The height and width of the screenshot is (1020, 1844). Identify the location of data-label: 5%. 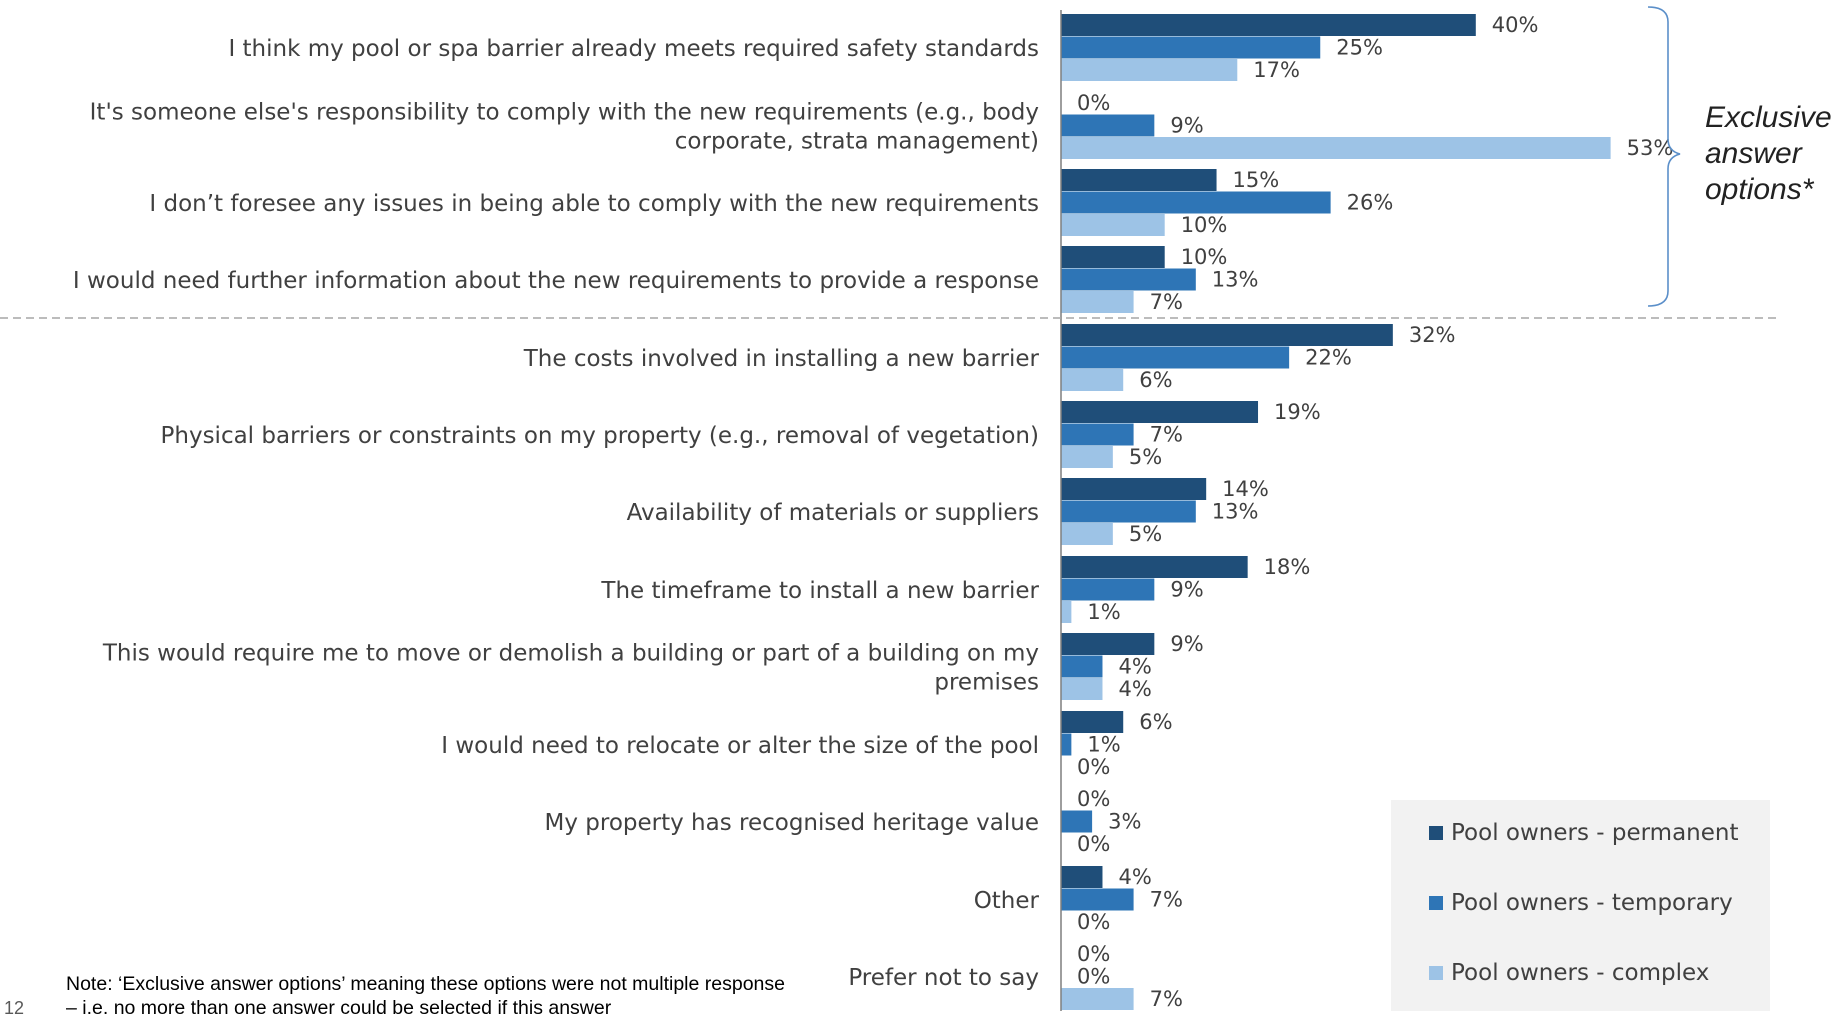
(1145, 457).